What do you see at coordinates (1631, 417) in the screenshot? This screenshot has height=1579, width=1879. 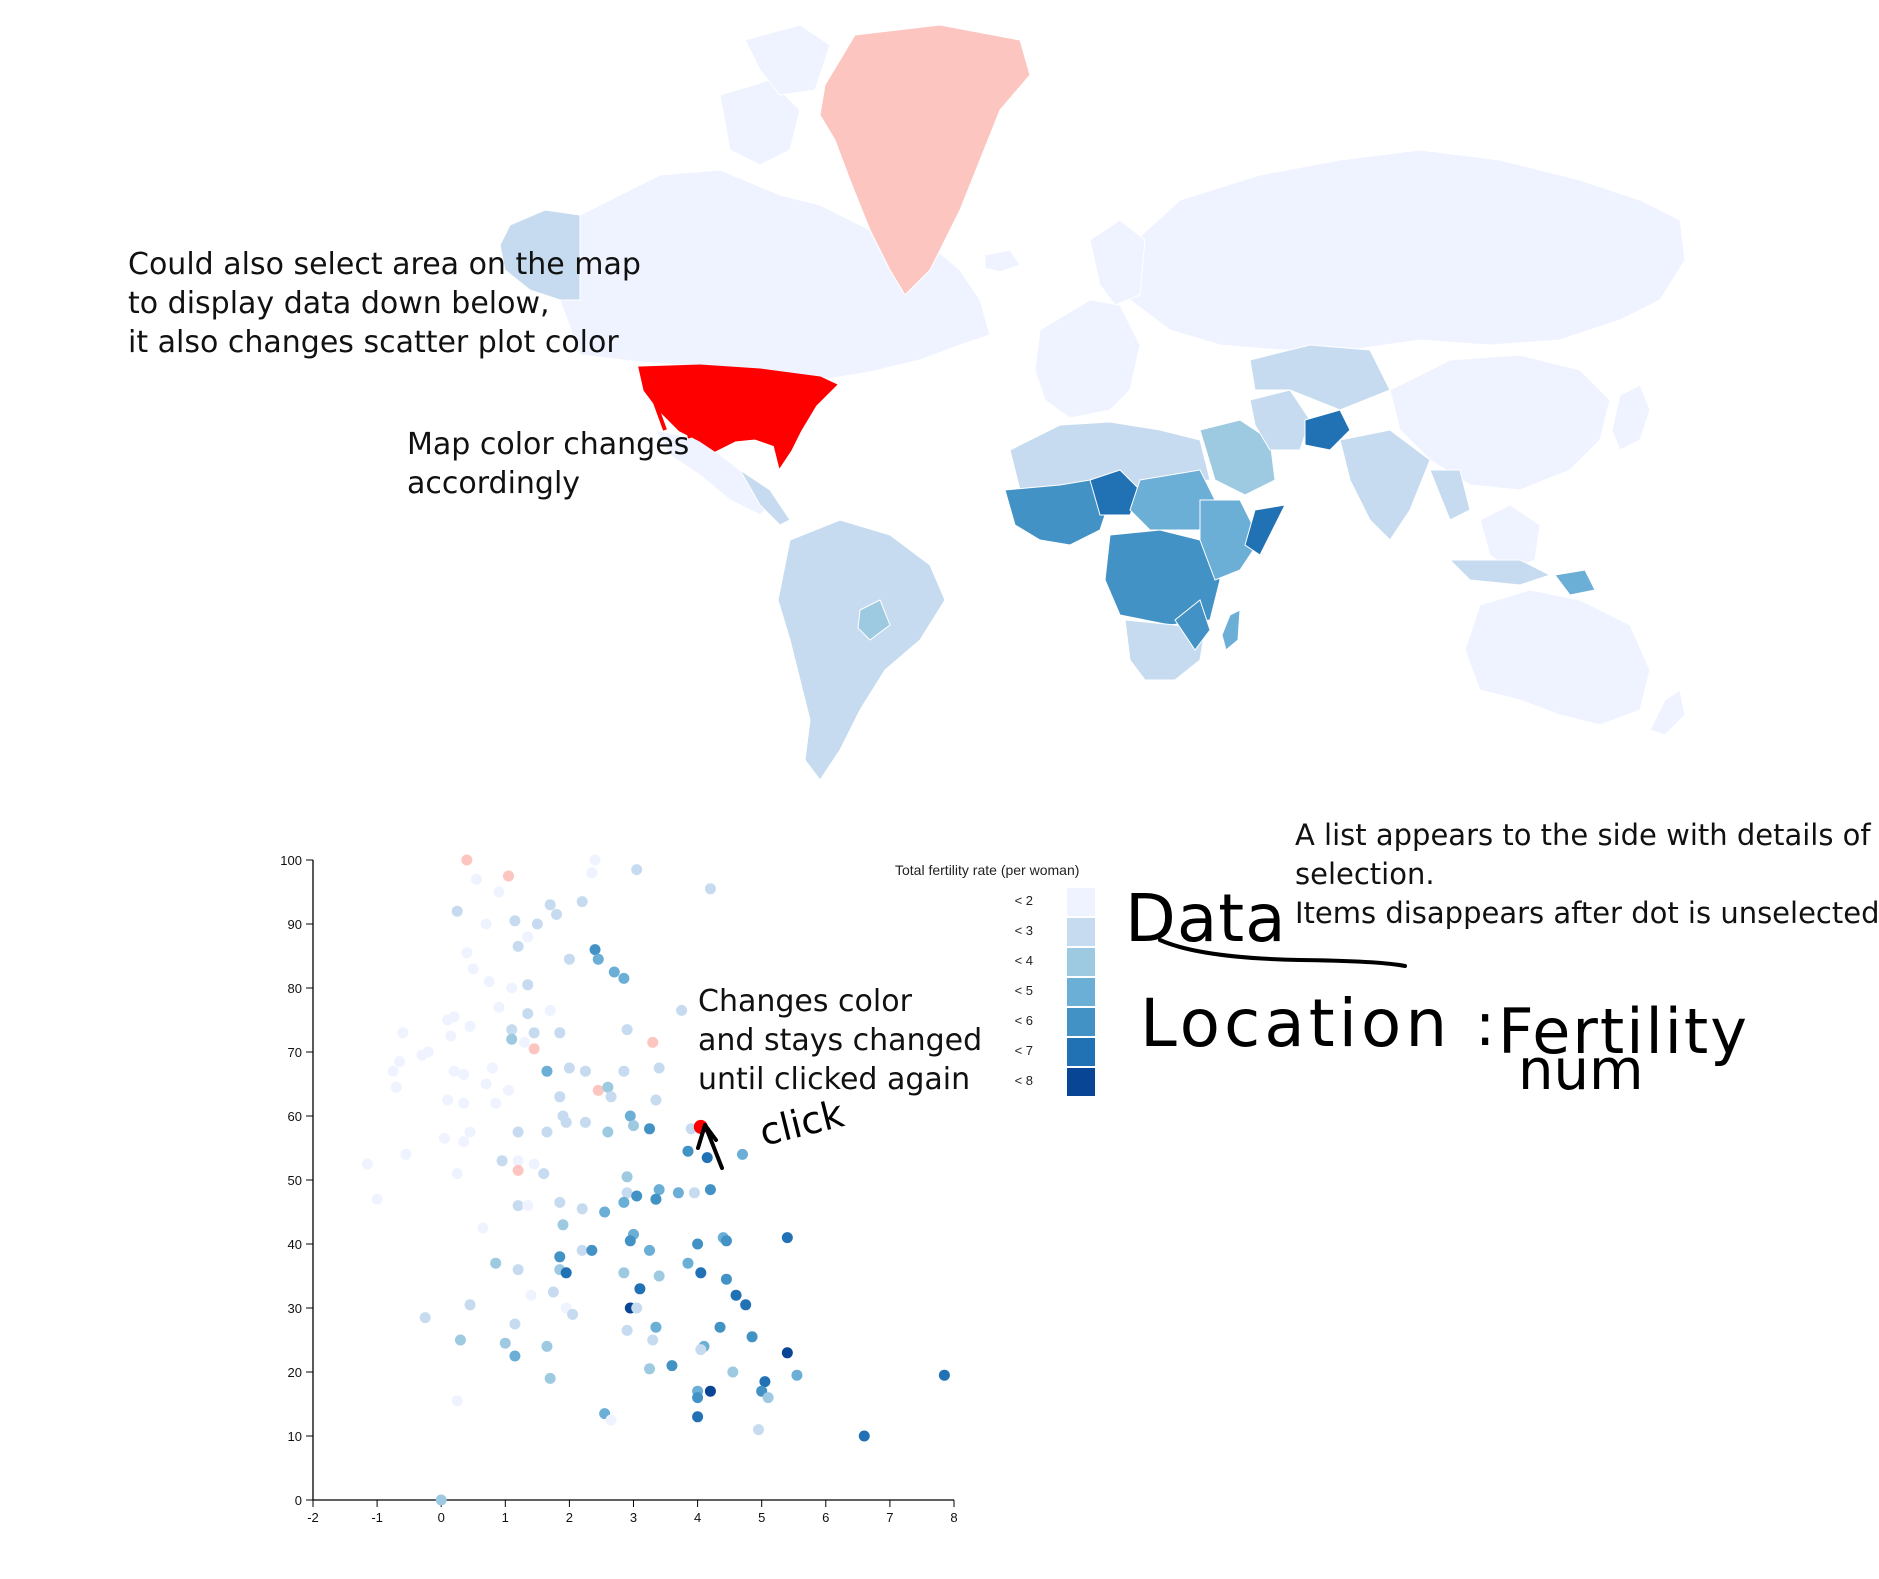 I see `country-japan` at bounding box center [1631, 417].